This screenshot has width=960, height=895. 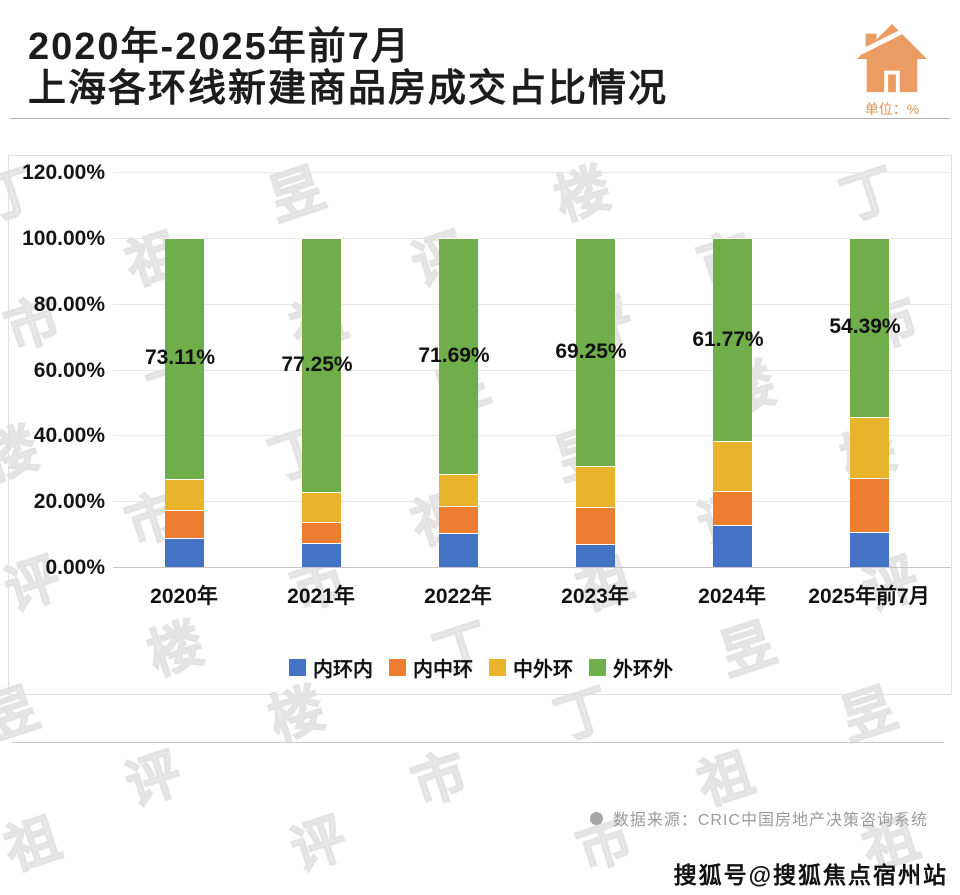 I want to click on segment-内环内-2023年, so click(x=595, y=555).